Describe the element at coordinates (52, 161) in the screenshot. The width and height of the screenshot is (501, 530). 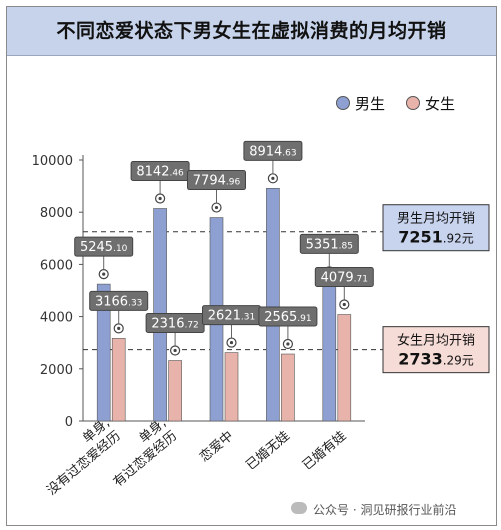
I see `y-tick-label: 10000` at that location.